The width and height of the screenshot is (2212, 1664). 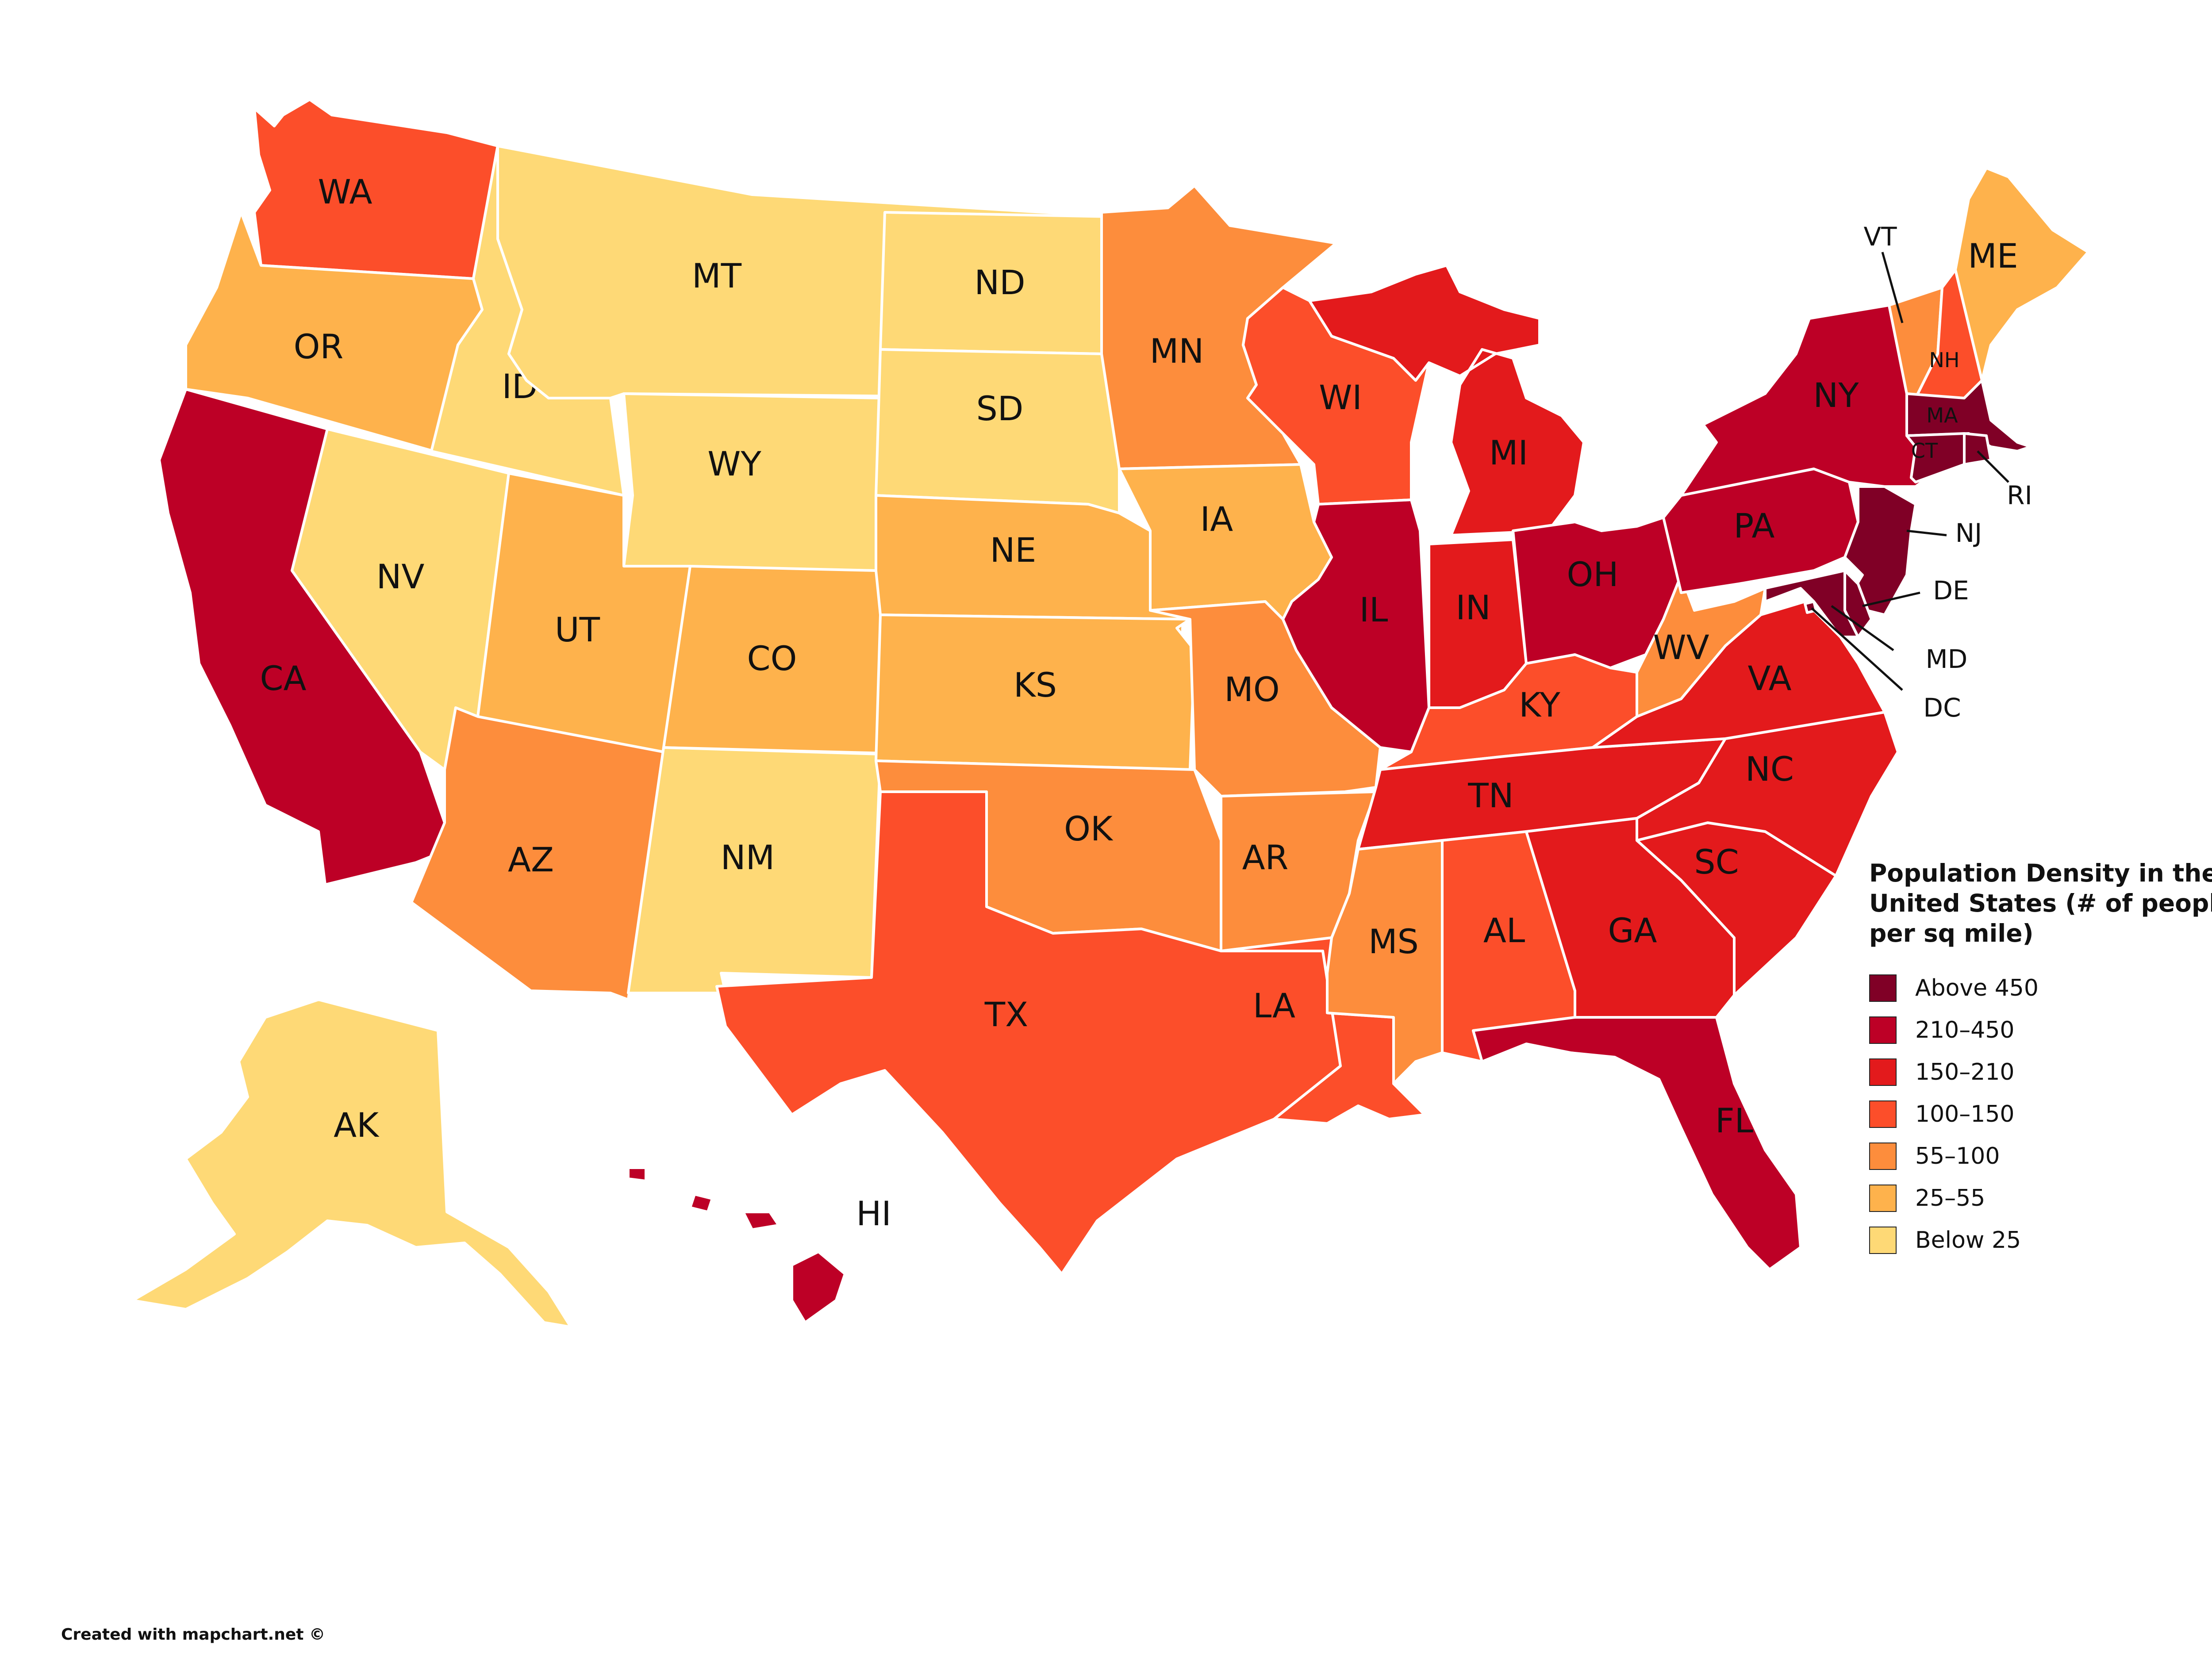 What do you see at coordinates (578, 629) in the screenshot?
I see `state-ut-label: UT` at bounding box center [578, 629].